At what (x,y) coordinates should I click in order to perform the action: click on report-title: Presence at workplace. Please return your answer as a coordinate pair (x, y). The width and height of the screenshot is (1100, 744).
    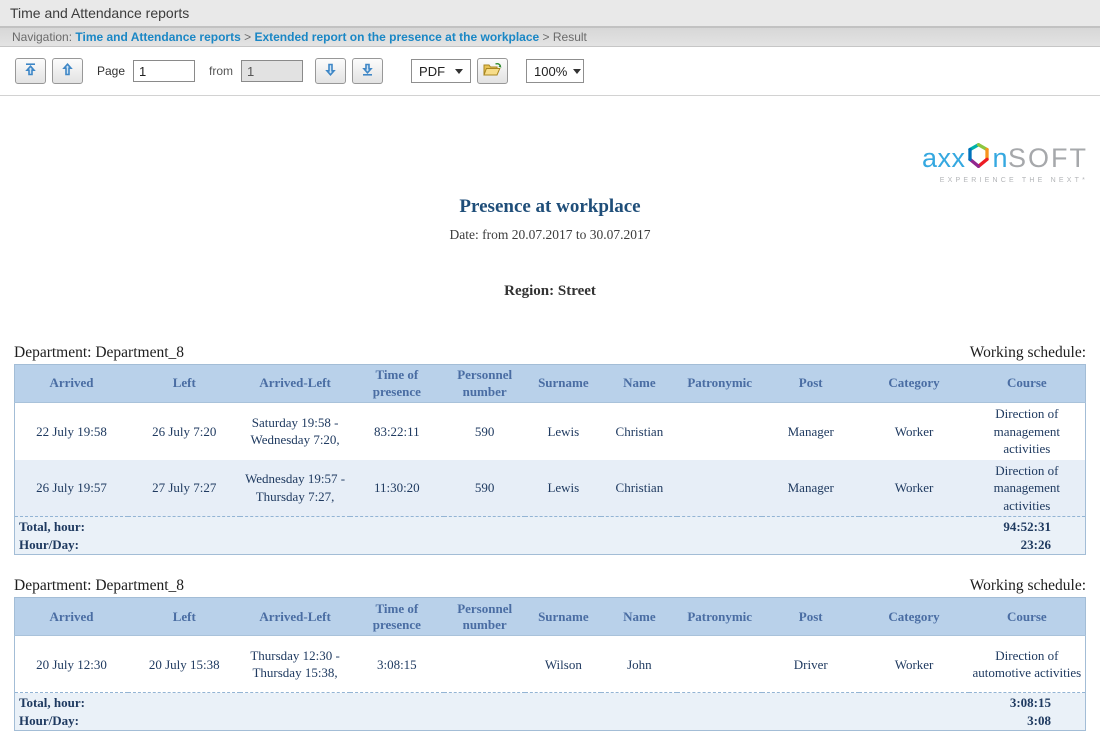
    Looking at the image, I should click on (550, 206).